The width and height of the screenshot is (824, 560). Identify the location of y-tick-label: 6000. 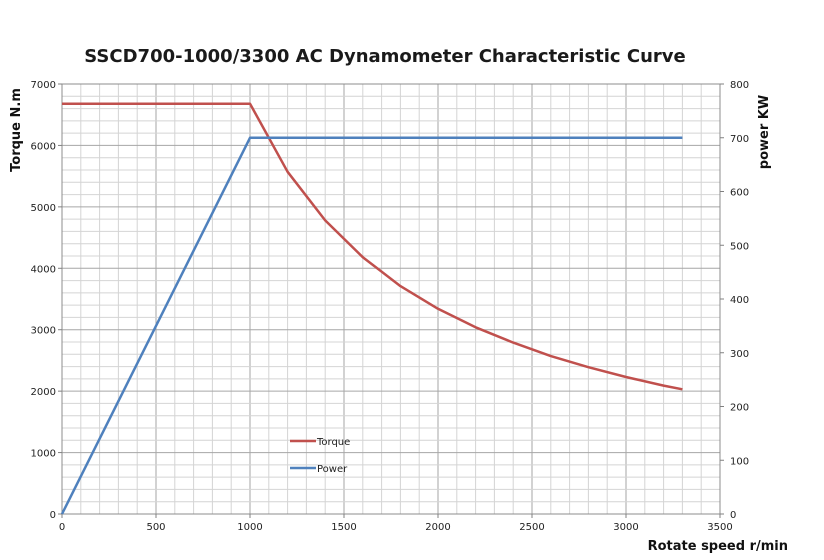
(43, 146).